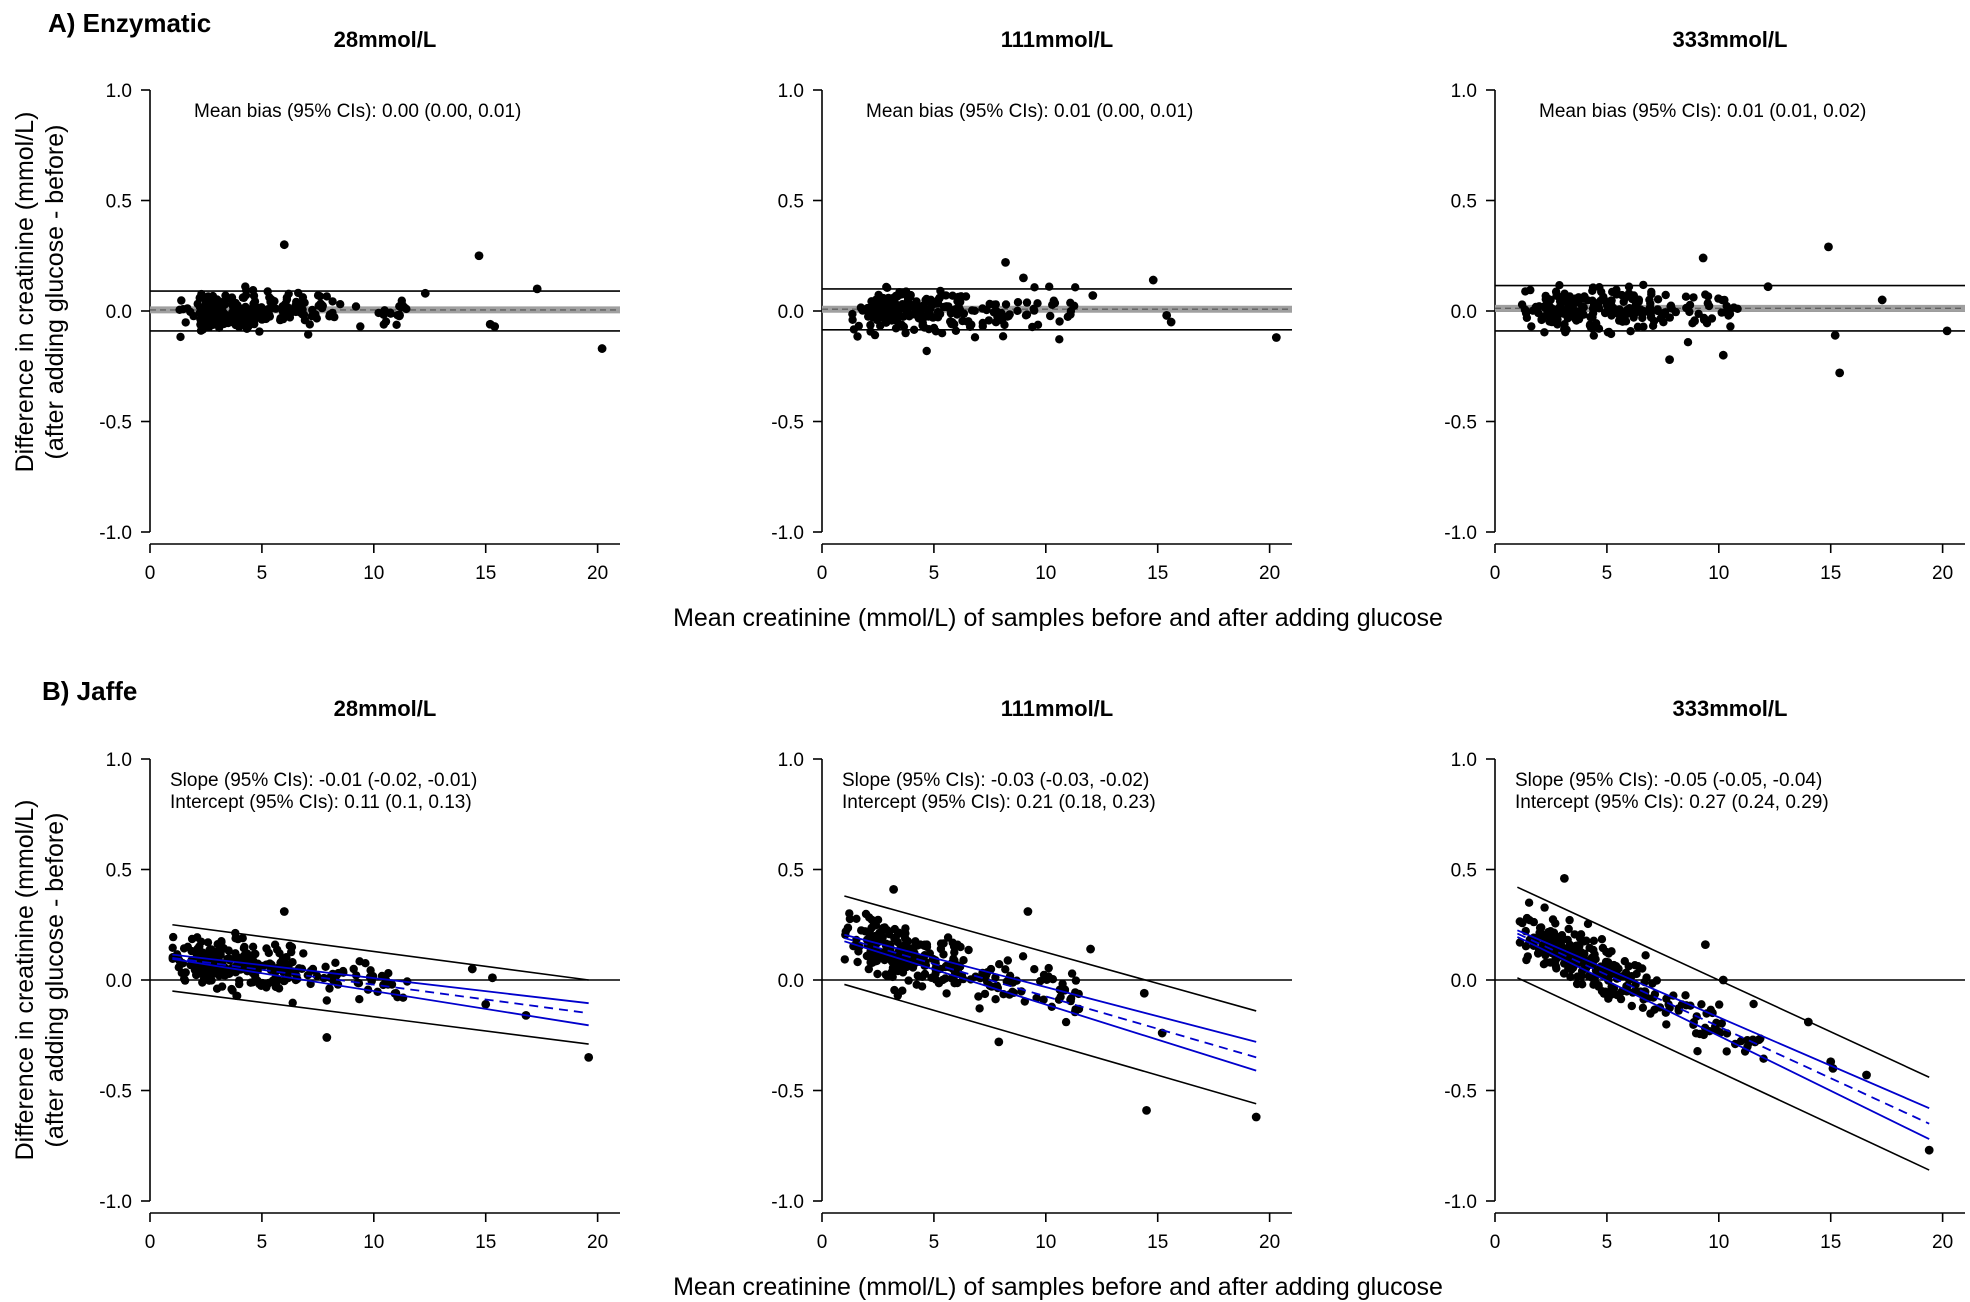  Describe the element at coordinates (119, 981) in the screenshot. I see `y-tick-label: 0.0` at that location.